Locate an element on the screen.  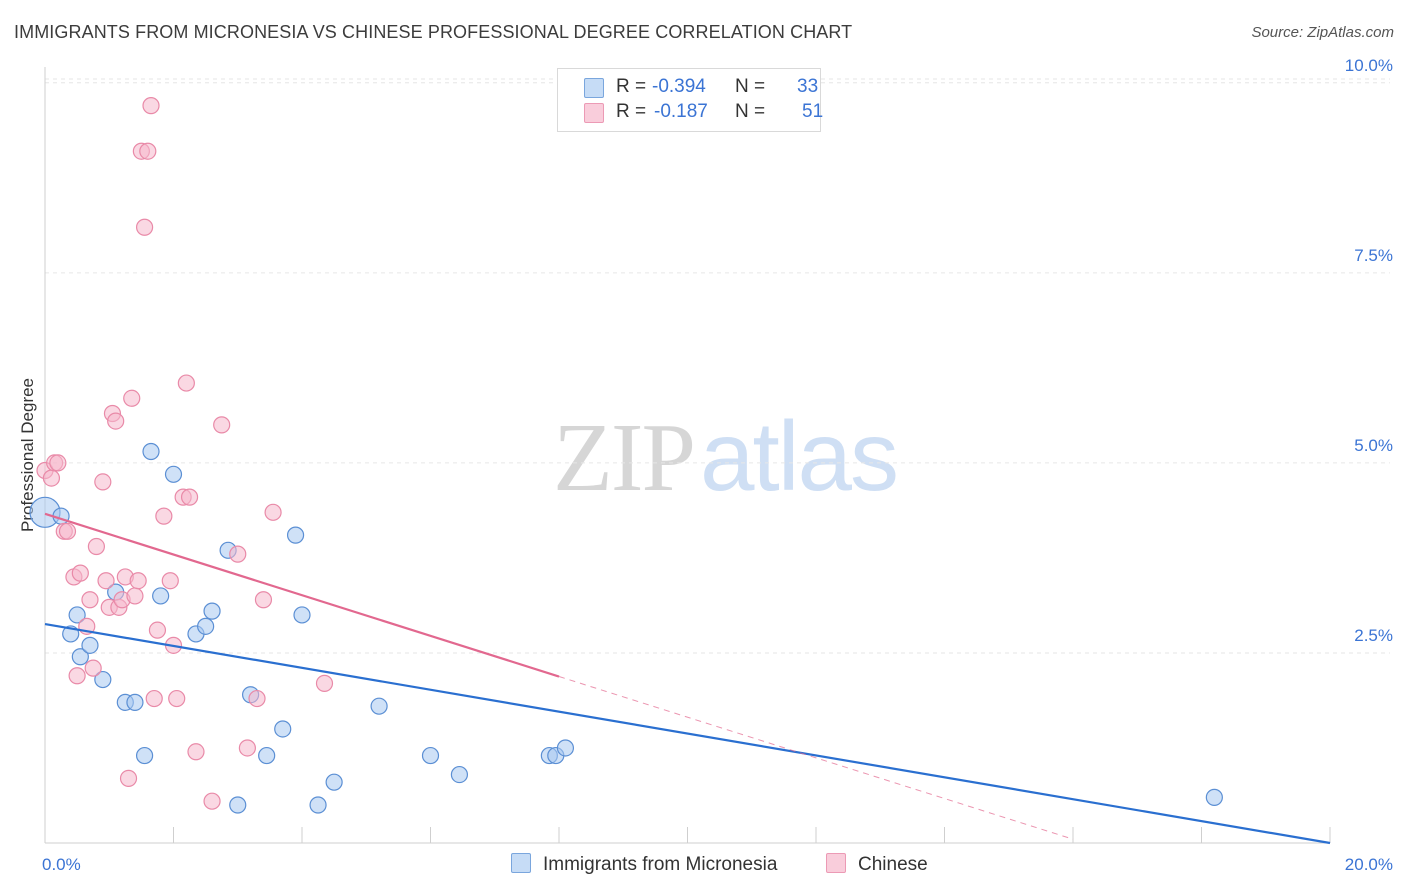
source-label: Source: ZipAtlas.com is located at coordinates (1322, 32).